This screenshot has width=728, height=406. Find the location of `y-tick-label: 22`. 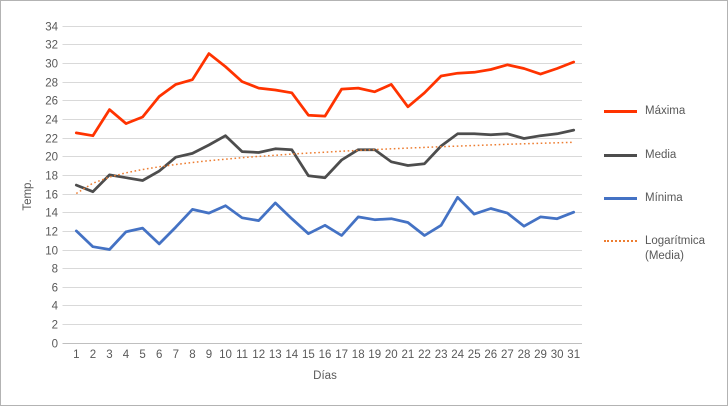

y-tick-label: 22 is located at coordinates (51, 140).